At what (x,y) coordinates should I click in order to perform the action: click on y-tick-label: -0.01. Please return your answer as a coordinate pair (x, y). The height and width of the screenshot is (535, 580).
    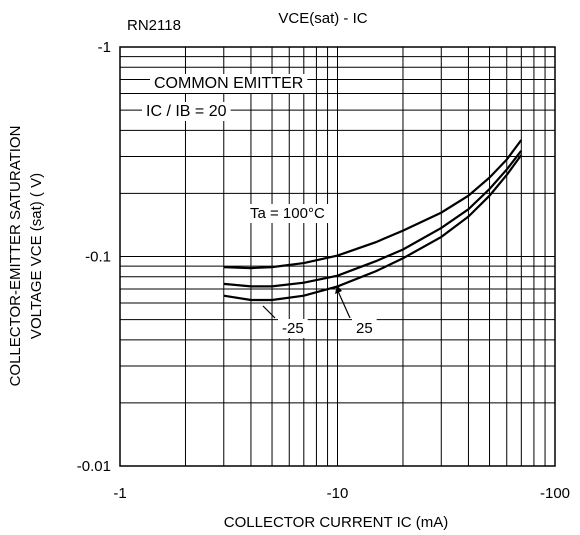
    Looking at the image, I should click on (94, 466).